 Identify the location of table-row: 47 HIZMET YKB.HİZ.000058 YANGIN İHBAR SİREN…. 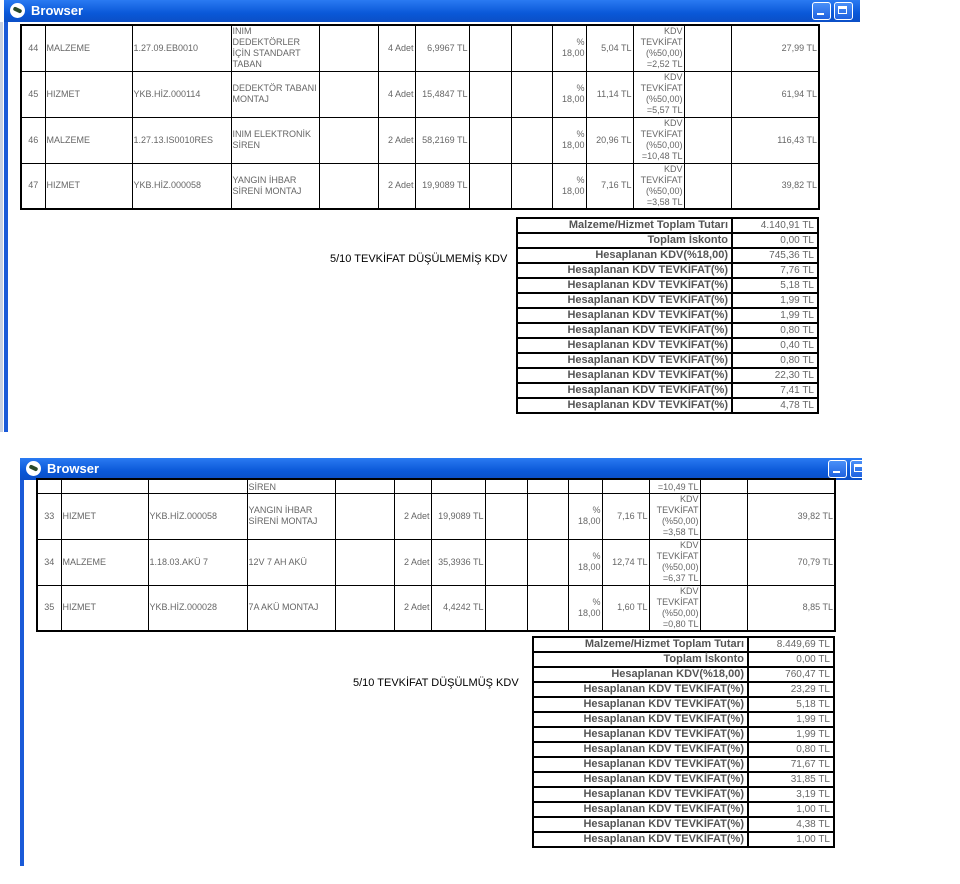
(420, 186).